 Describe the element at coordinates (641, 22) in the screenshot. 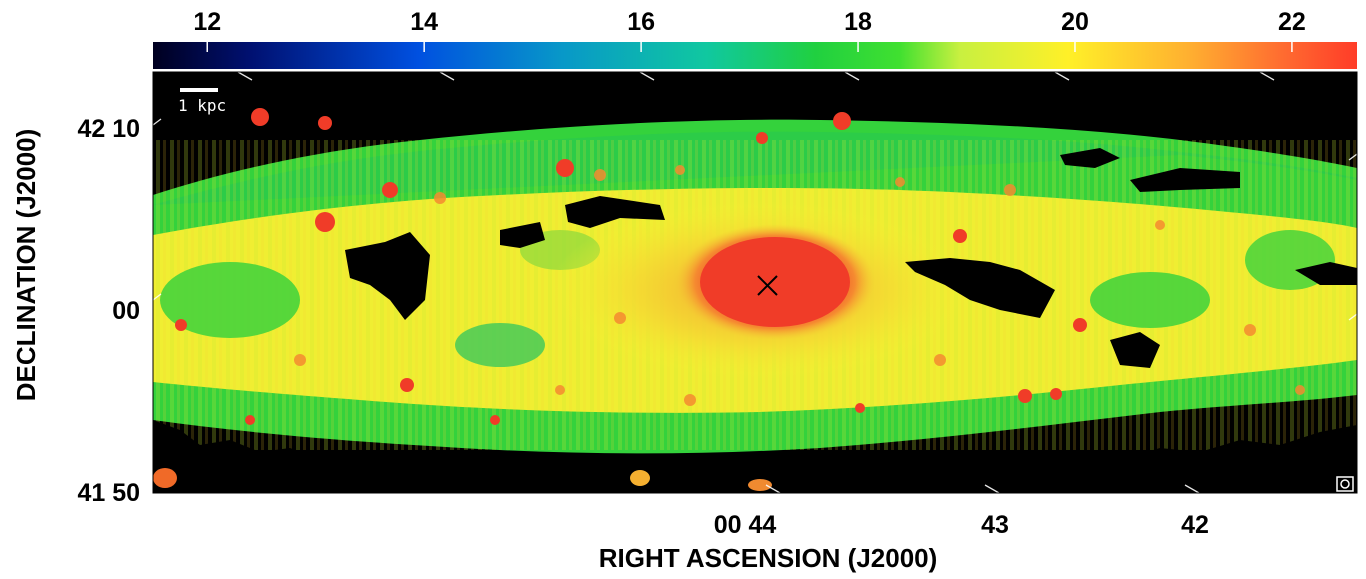

I see `colorbar-tick-label: 16` at that location.